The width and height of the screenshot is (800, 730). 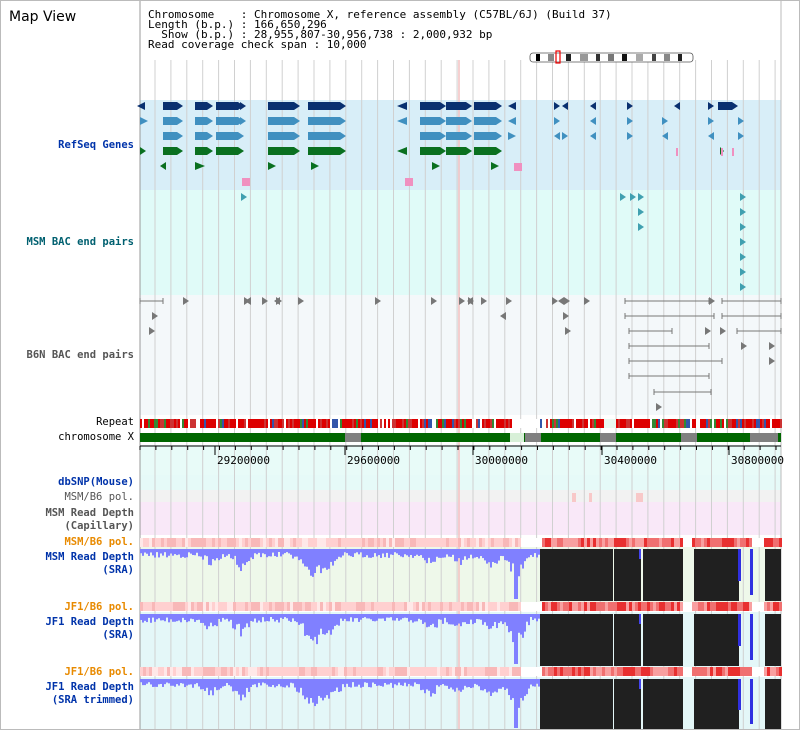 What do you see at coordinates (96, 145) in the screenshot?
I see `track-label-refseq: RefSeq Genes` at bounding box center [96, 145].